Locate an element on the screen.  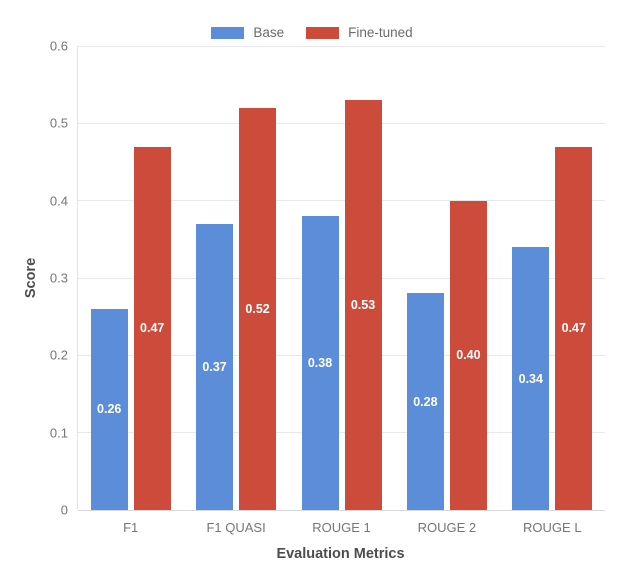
bar-value-label: 0.34 is located at coordinates (530, 378).